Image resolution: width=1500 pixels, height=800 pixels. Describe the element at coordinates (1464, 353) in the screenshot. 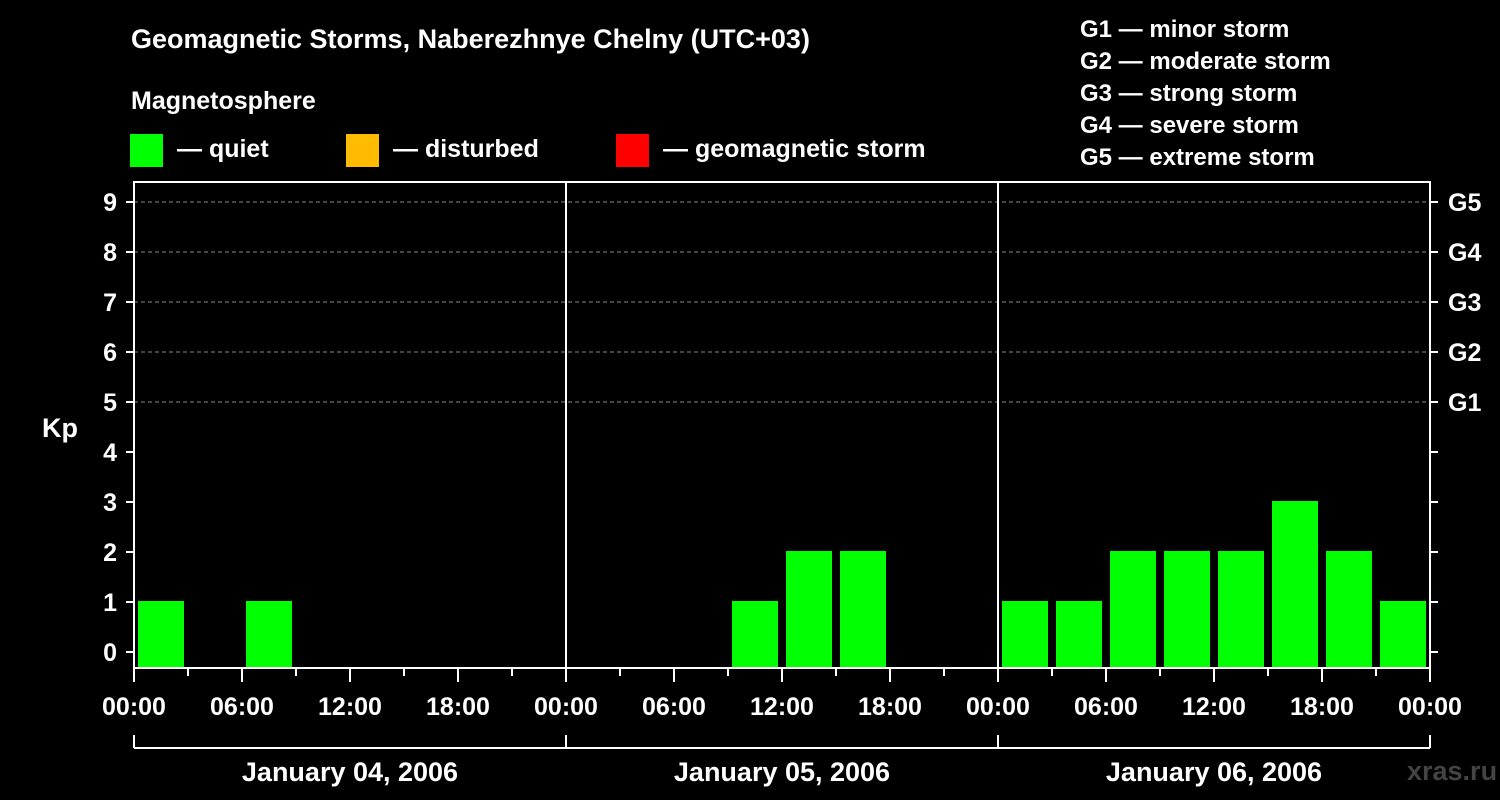

I see `g-level-label: G2` at that location.